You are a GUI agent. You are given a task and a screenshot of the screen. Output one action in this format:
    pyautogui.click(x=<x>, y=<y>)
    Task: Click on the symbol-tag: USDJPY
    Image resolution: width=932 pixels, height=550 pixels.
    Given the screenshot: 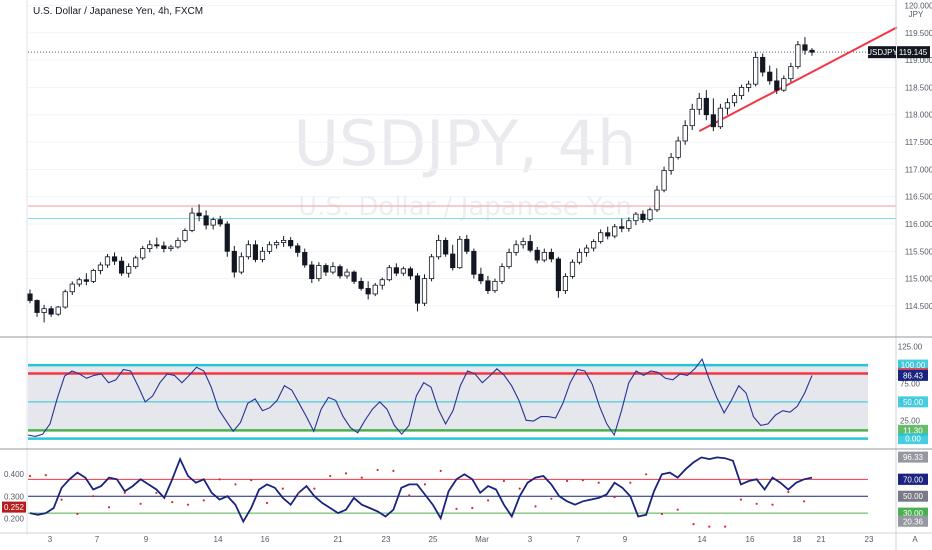 What is the action you would take?
    pyautogui.click(x=882, y=52)
    